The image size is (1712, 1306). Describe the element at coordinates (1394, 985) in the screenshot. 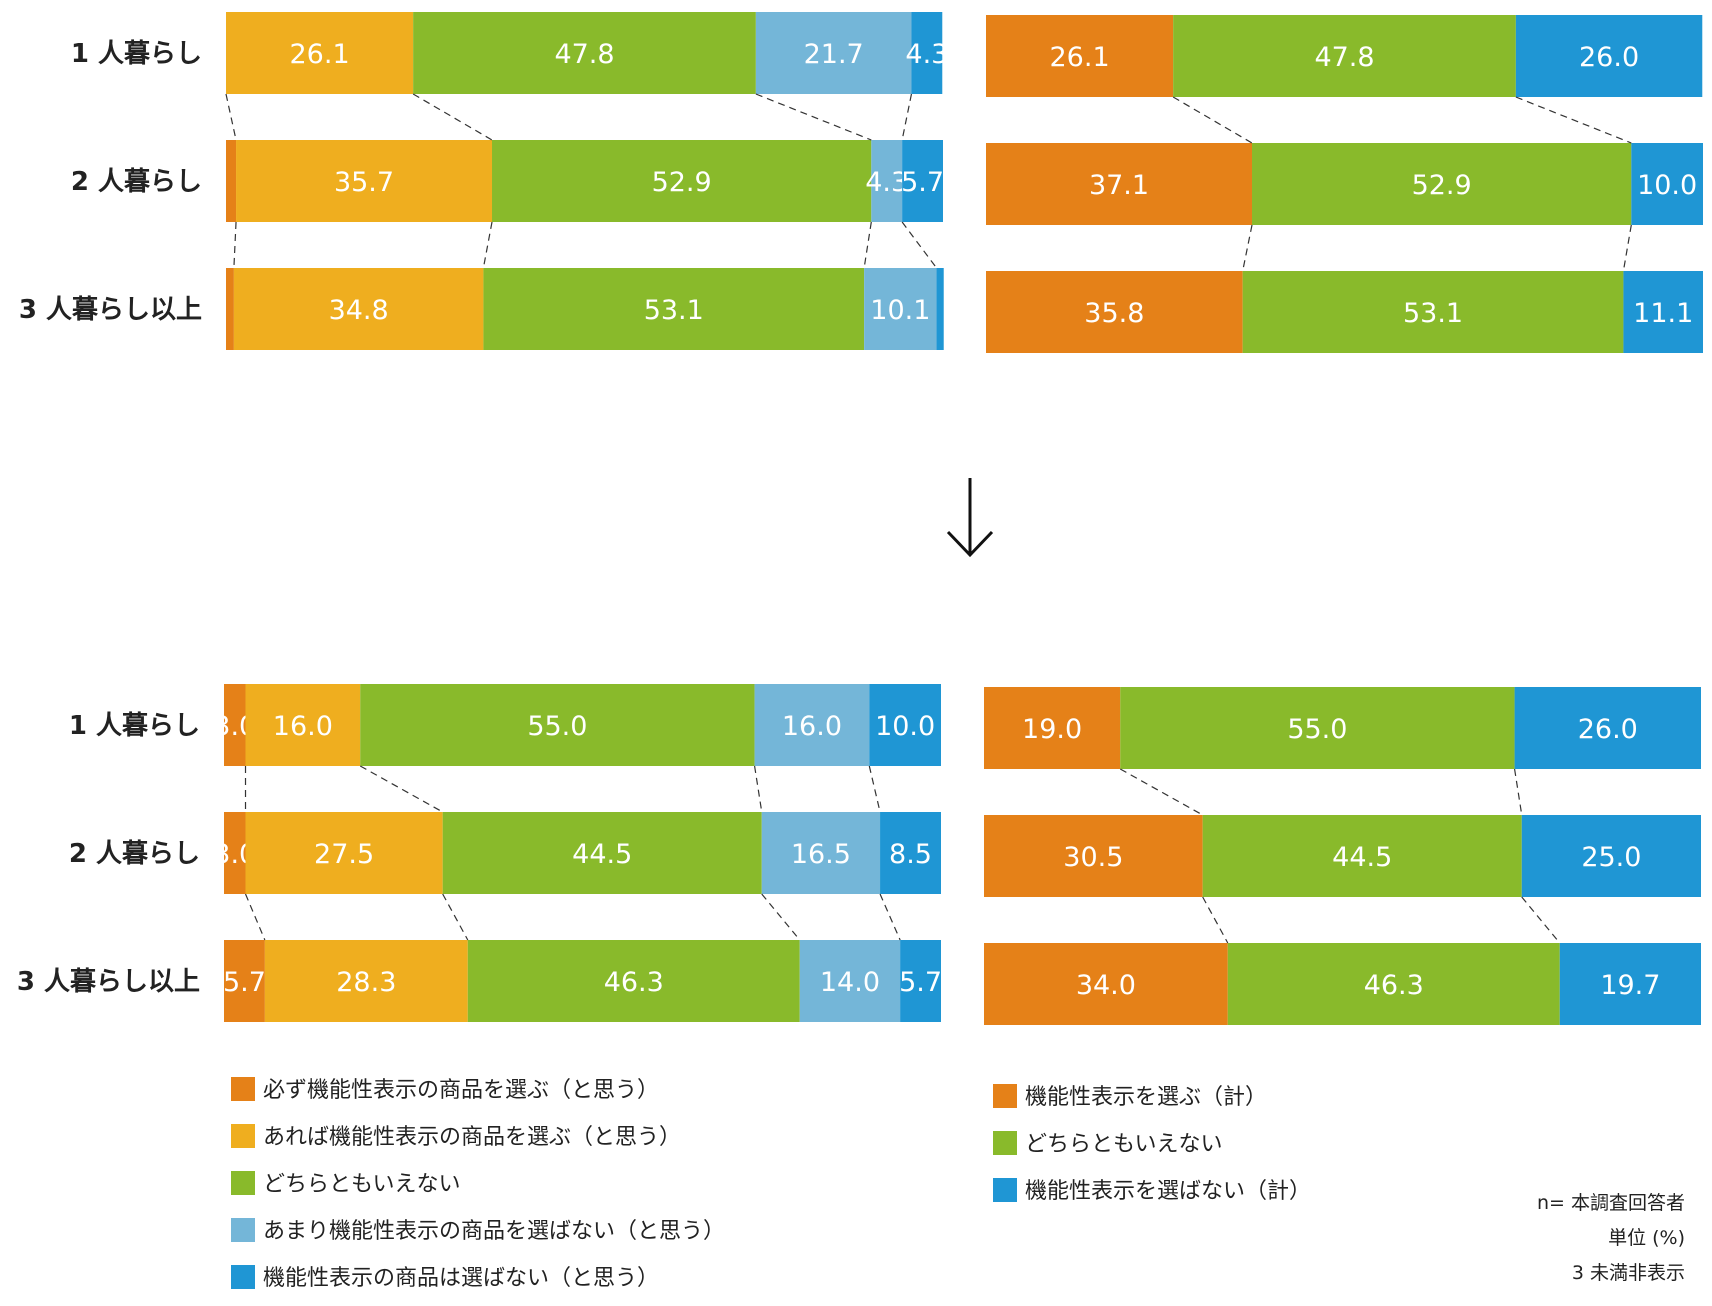

I see `data-label: 46.3` at that location.